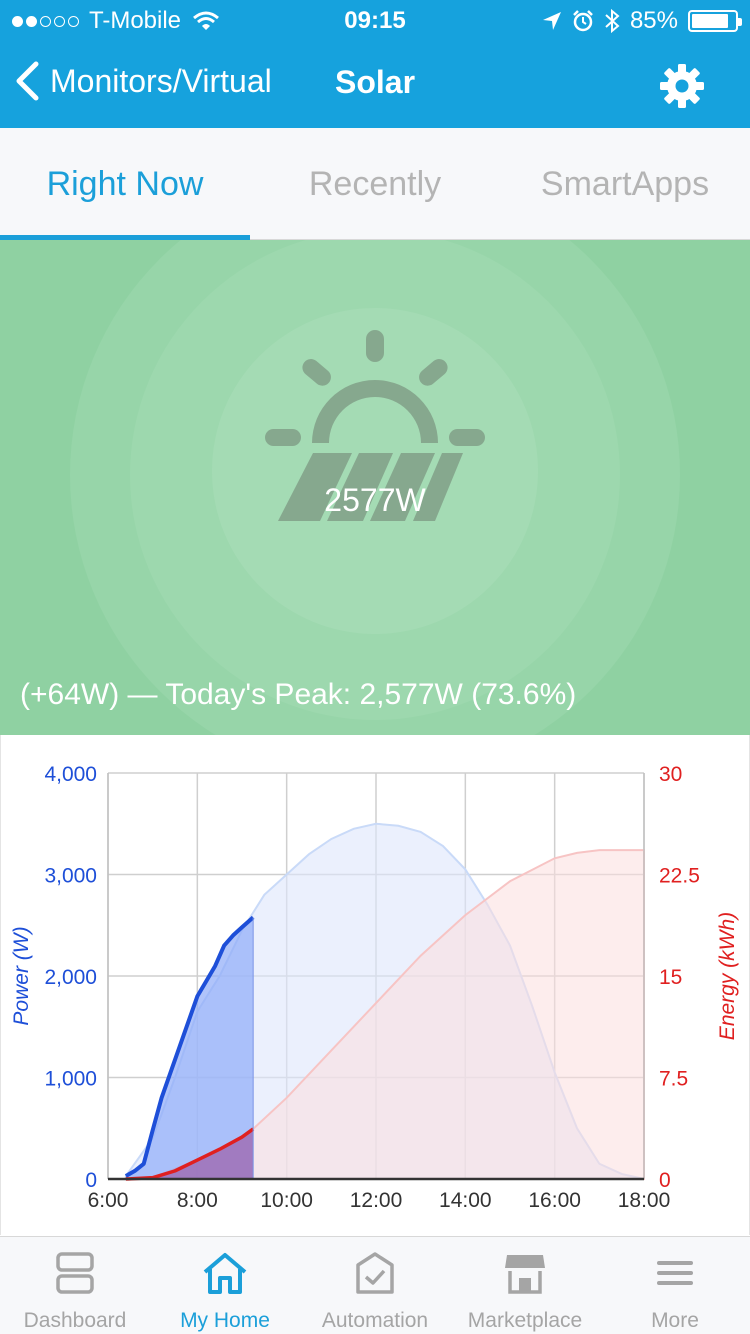  Describe the element at coordinates (189, 1046) in the screenshot. I see `power-today-line` at that location.